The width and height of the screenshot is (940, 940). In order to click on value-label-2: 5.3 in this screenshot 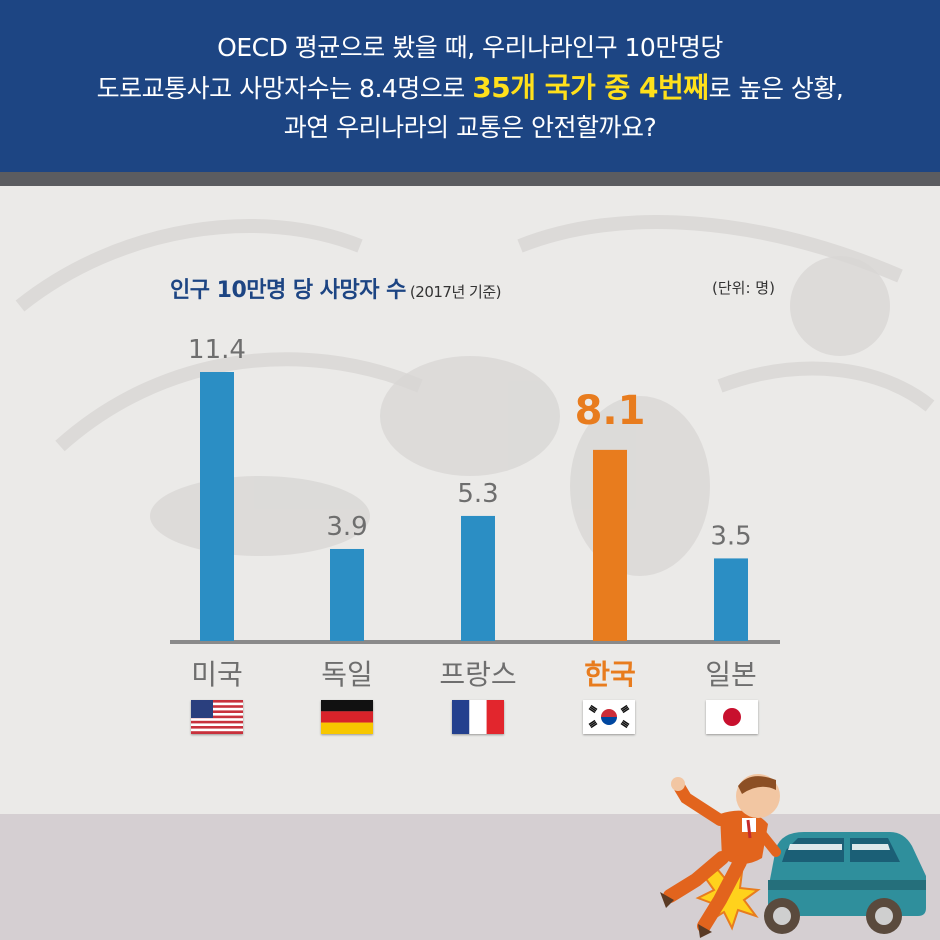, I will do `click(477, 494)`.